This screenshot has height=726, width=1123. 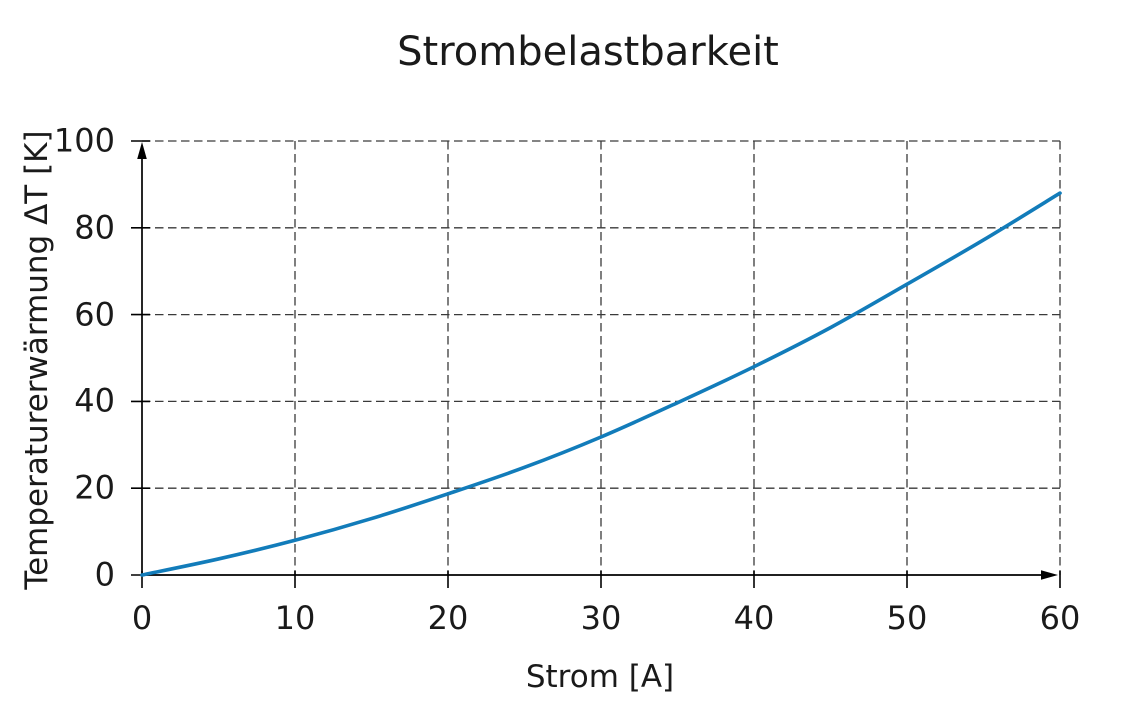 I want to click on x-axis-label: Strom [A], so click(x=600, y=677).